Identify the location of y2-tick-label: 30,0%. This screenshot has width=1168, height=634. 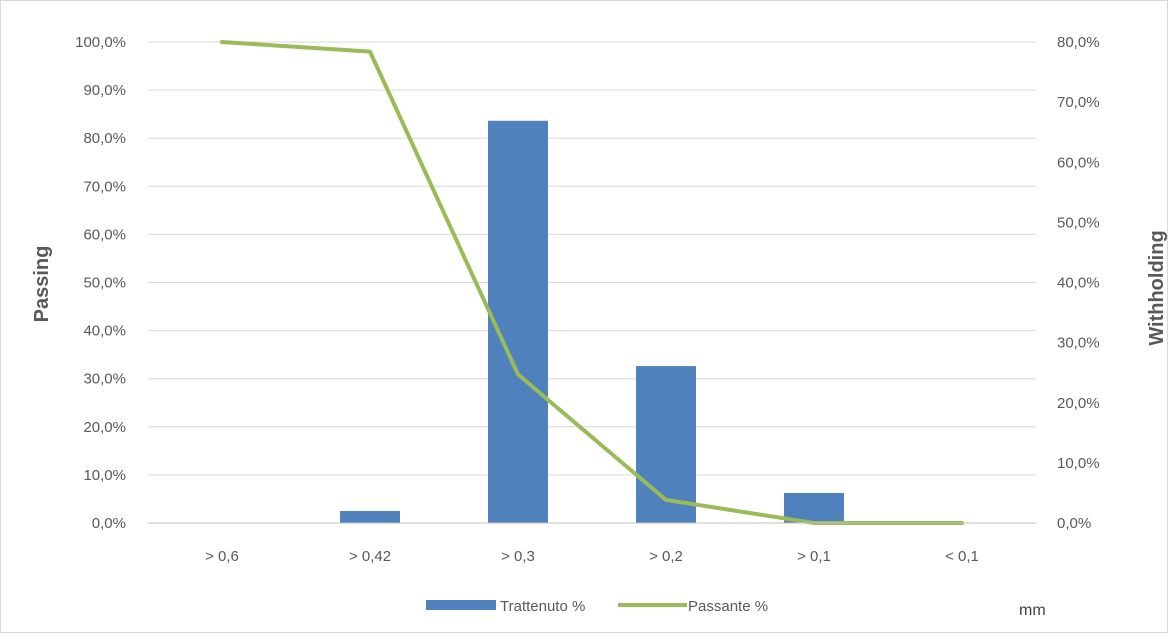
(1078, 343).